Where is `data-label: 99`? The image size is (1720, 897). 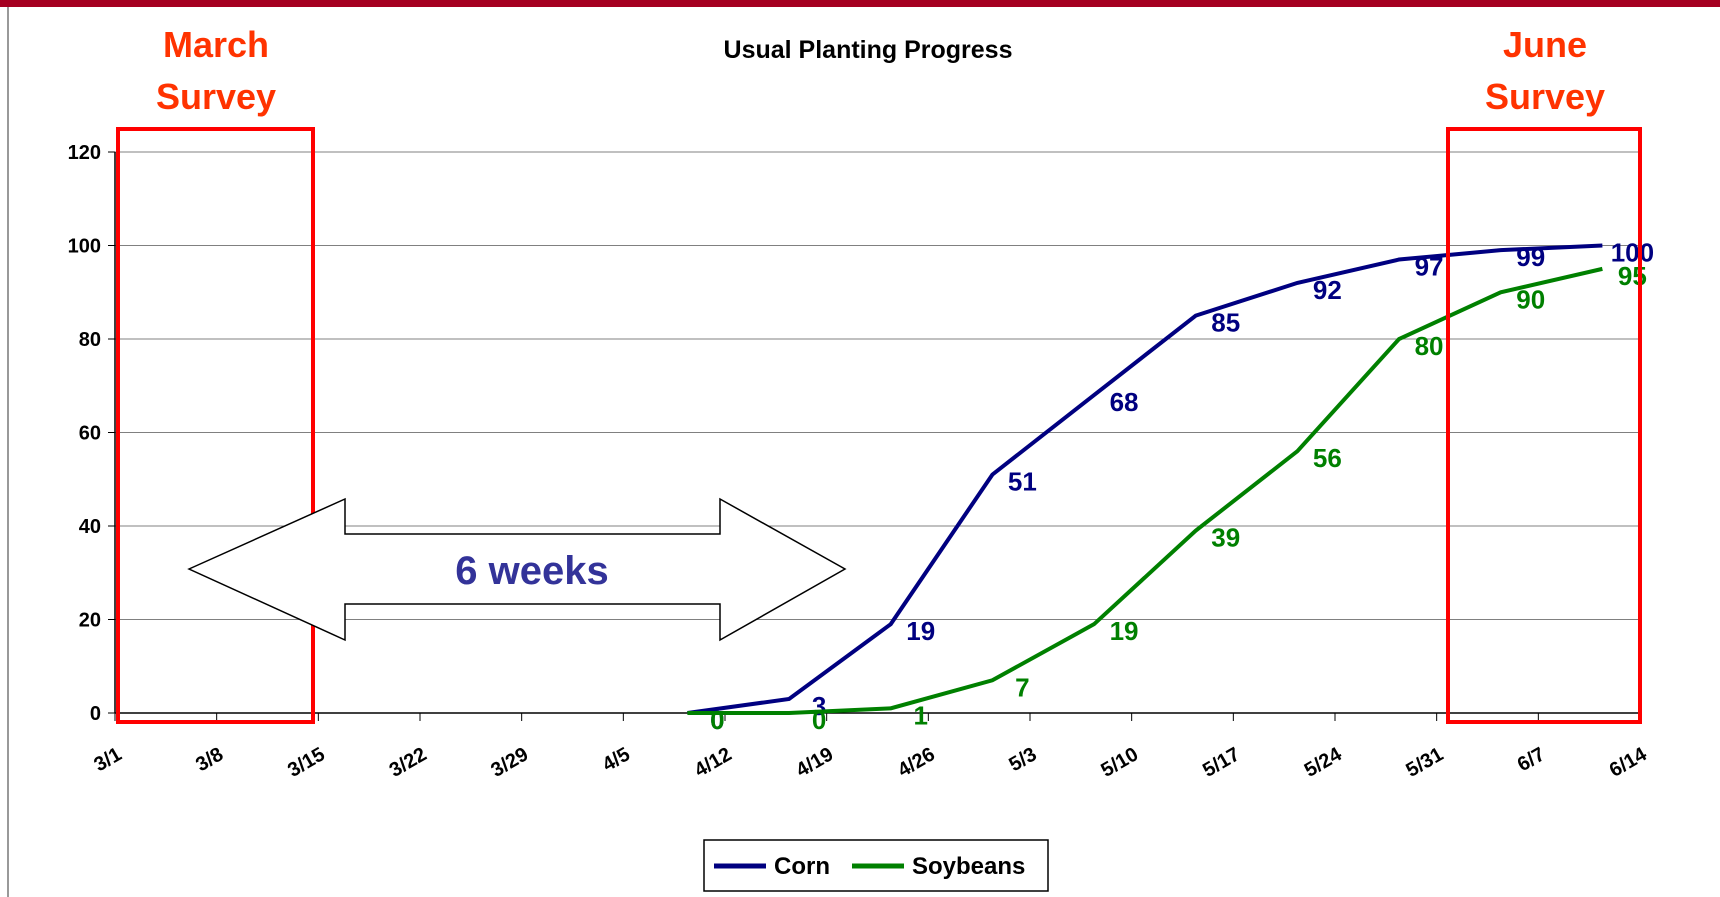
data-label: 99 is located at coordinates (1530, 257).